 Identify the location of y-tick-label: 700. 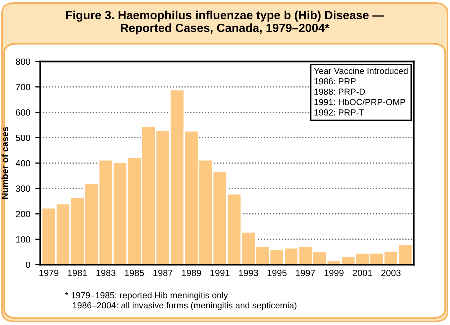
(23, 87).